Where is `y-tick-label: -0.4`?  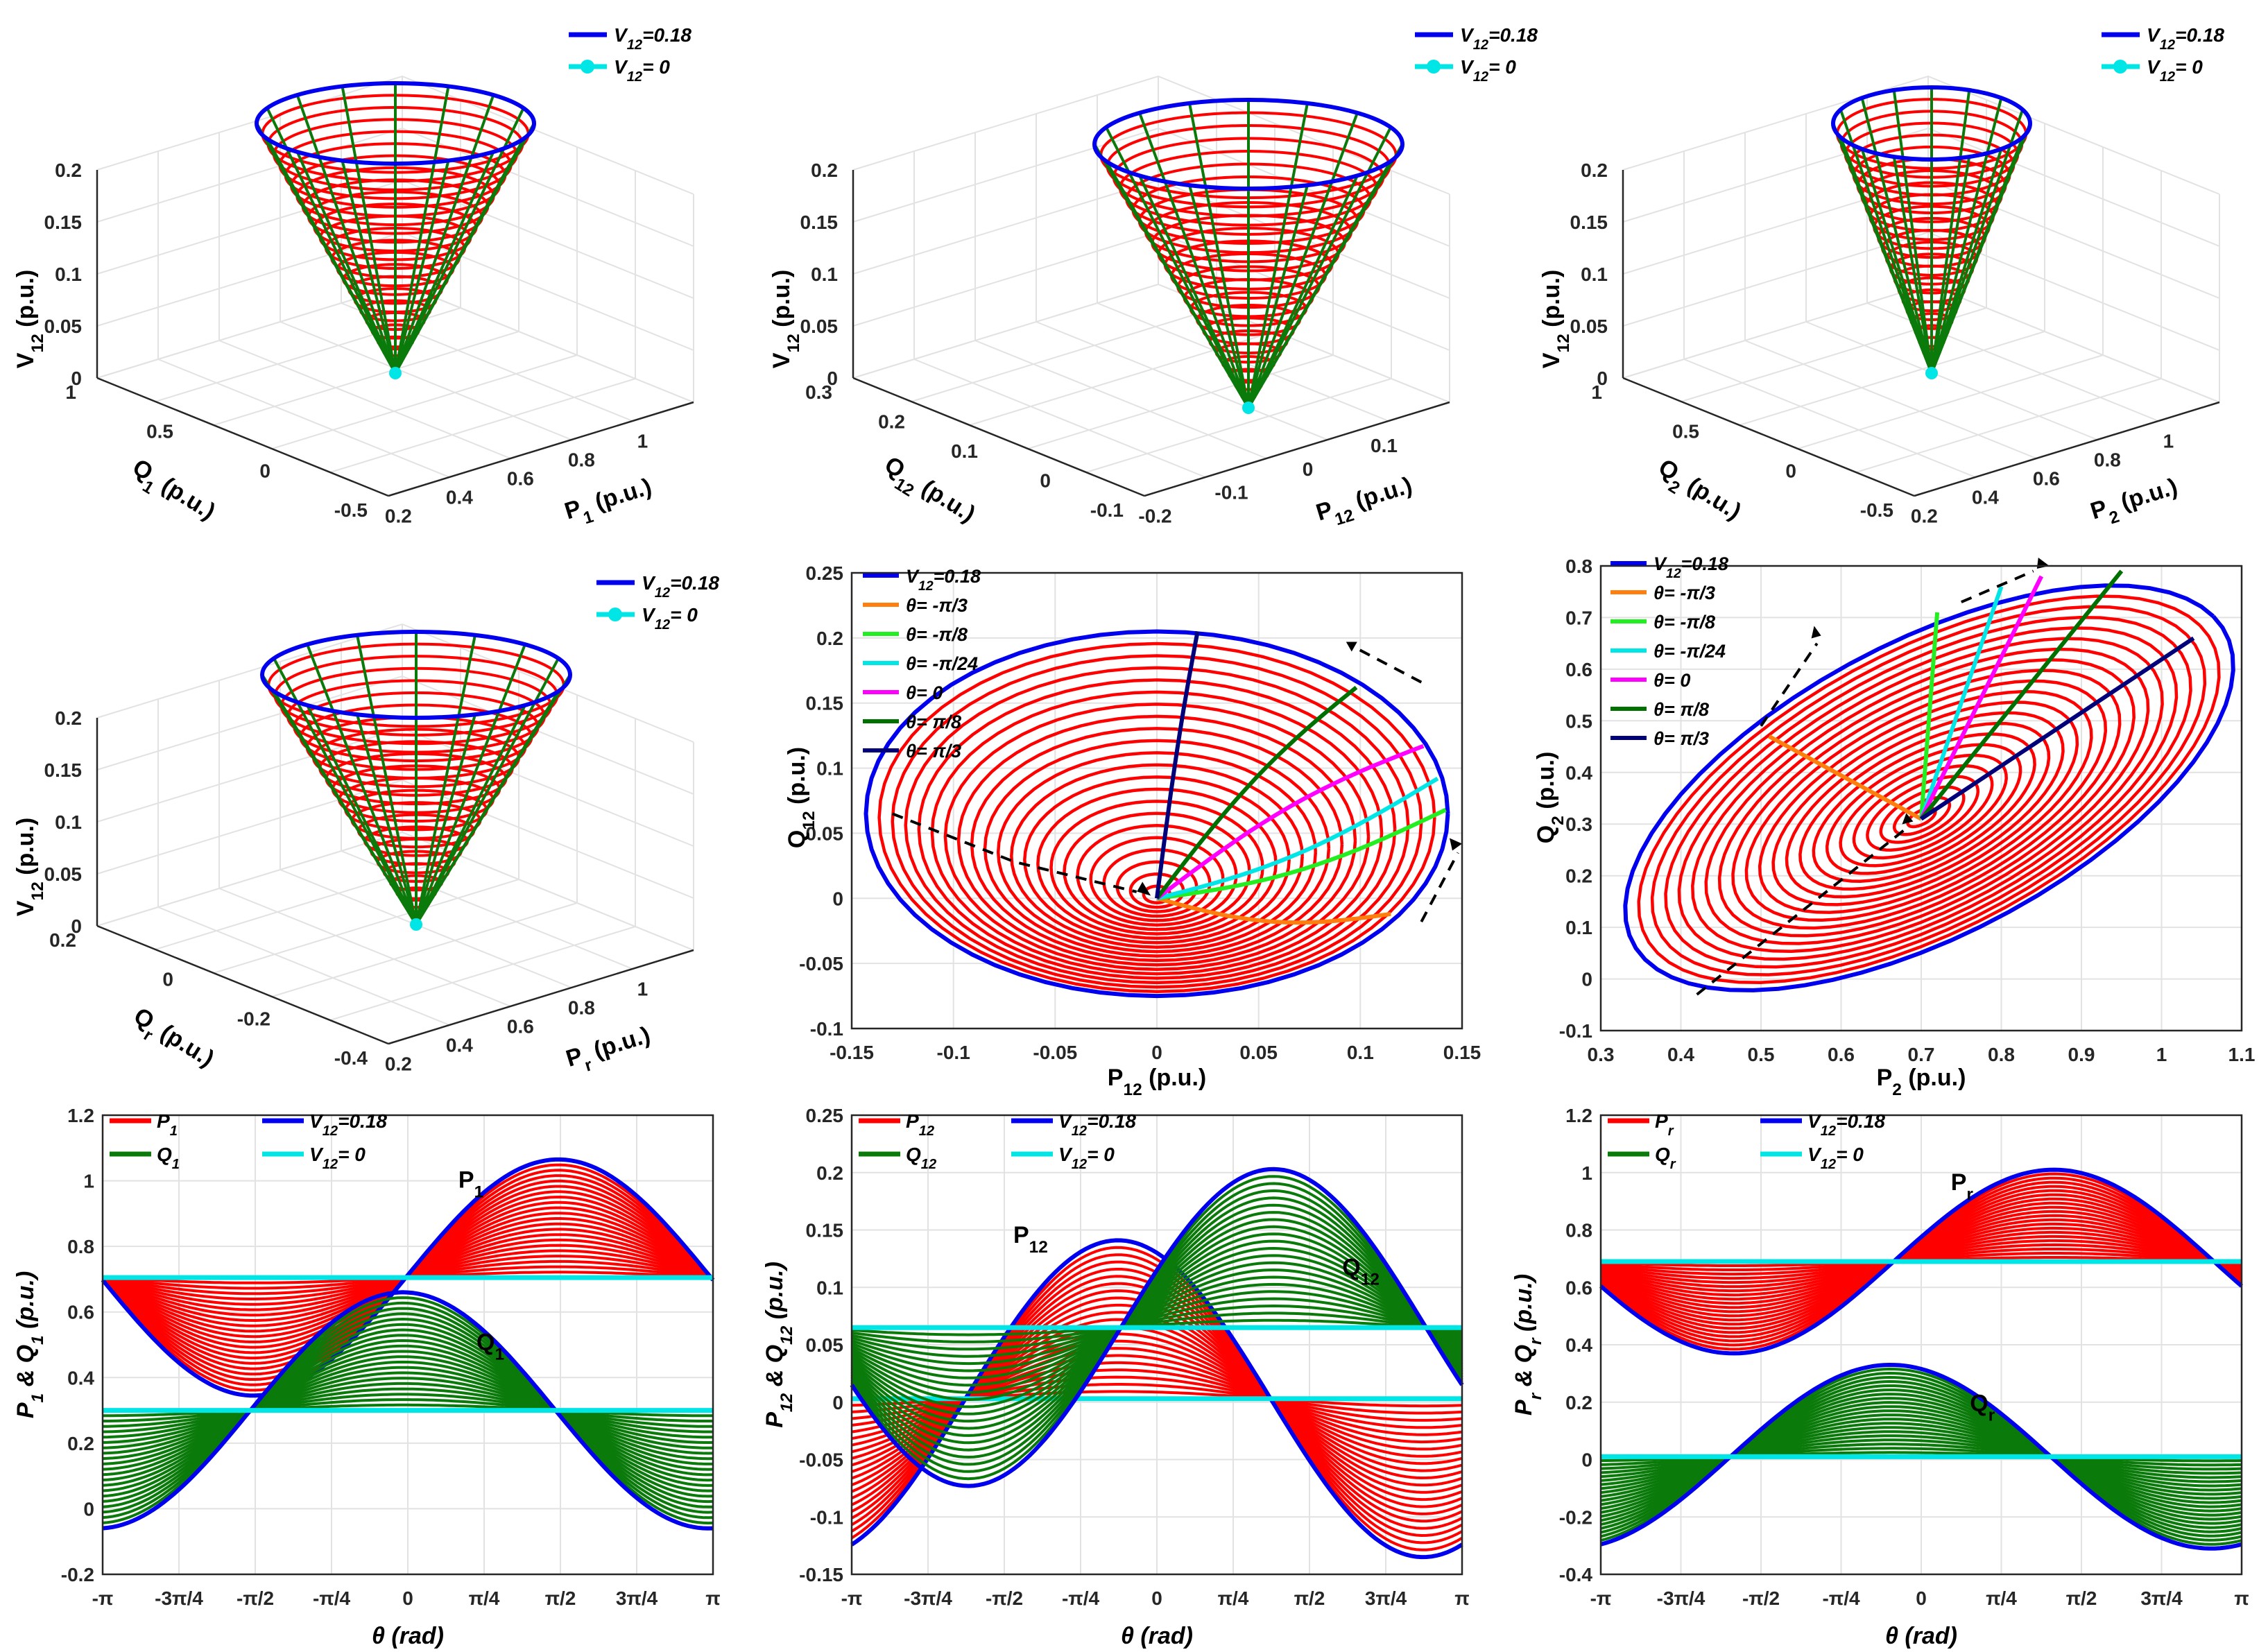 y-tick-label: -0.4 is located at coordinates (1576, 1574).